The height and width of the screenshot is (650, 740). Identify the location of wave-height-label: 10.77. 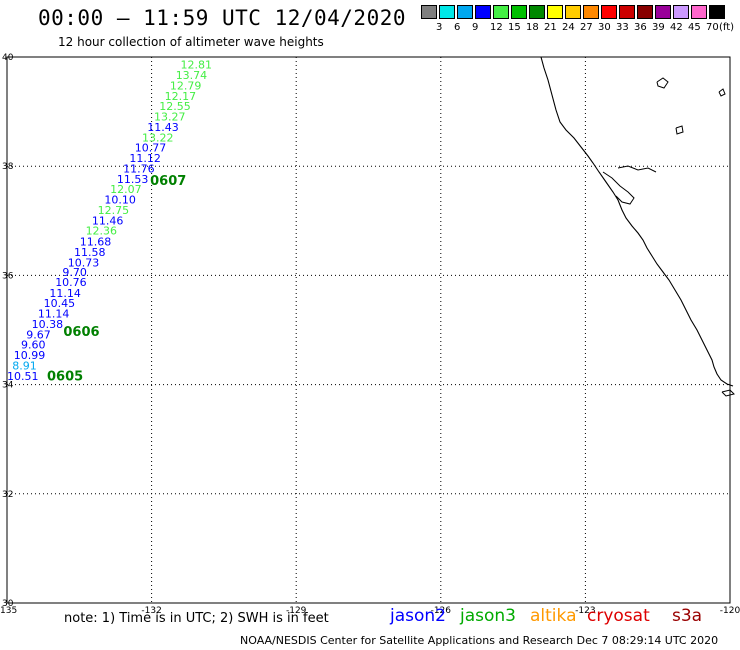
(151, 148).